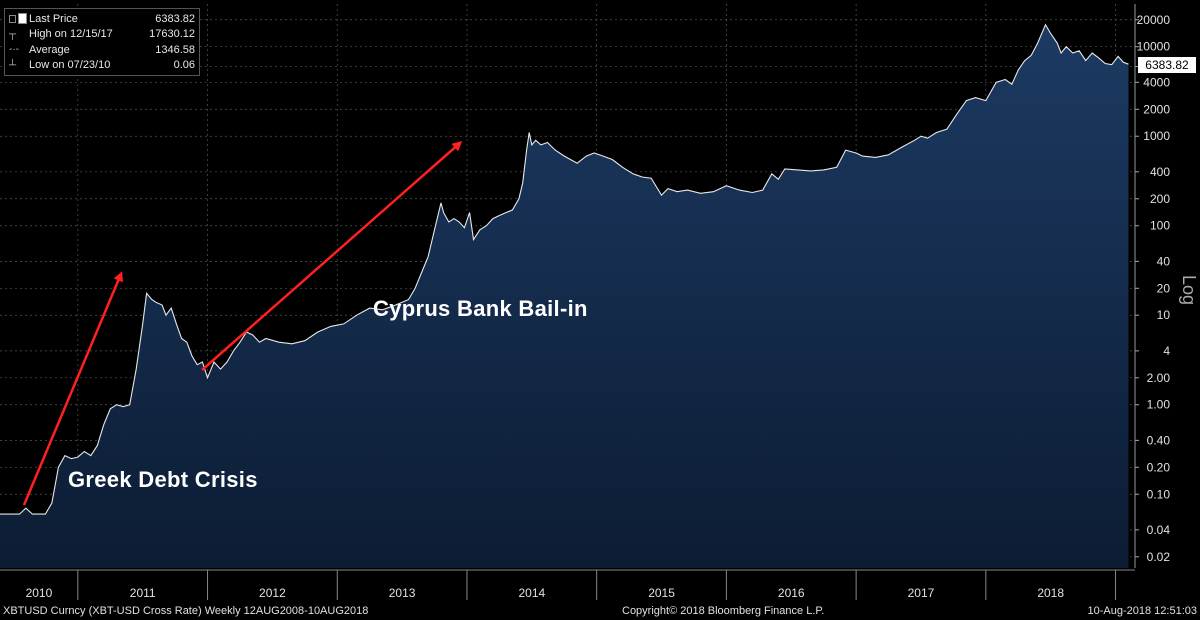 The height and width of the screenshot is (620, 1200). I want to click on y-tick-label: 1000, so click(1156, 136).